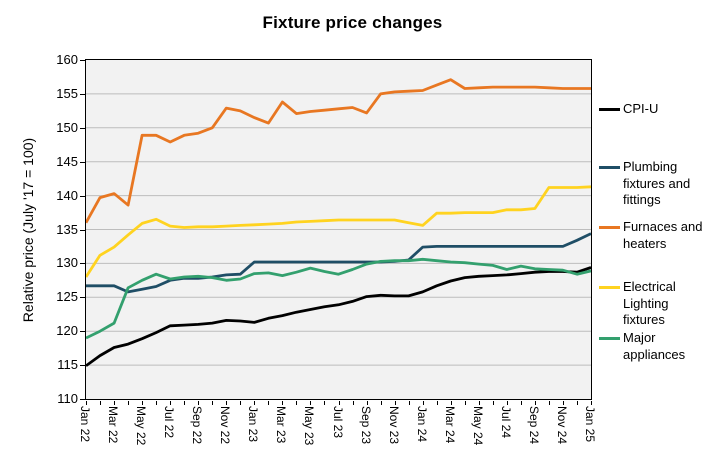 This screenshot has width=705, height=469. Describe the element at coordinates (67, 263) in the screenshot. I see `y-tick-label-130: 130` at that location.